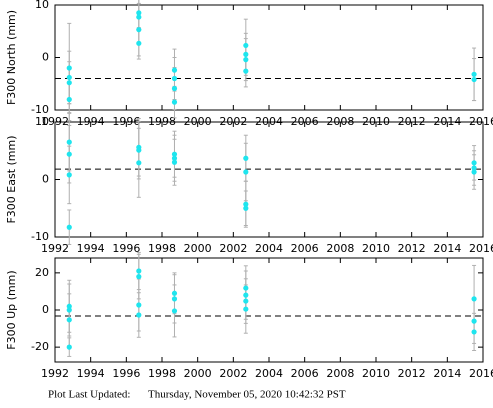 The height and width of the screenshot is (408, 493). Describe the element at coordinates (11, 309) in the screenshot. I see `y-axis-label: F300 Up (mm)` at that location.